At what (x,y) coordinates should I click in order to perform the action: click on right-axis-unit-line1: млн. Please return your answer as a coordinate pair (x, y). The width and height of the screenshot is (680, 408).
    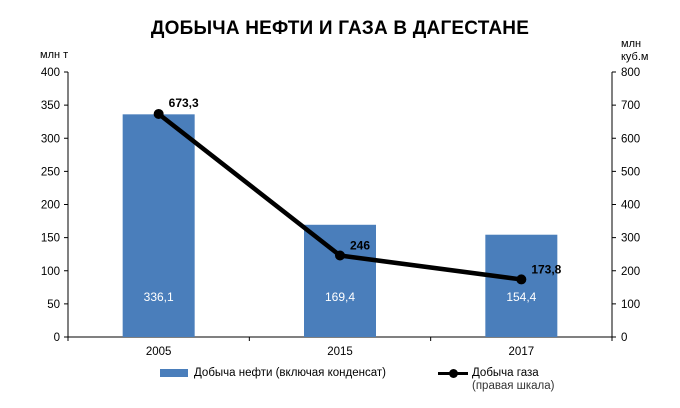
    Looking at the image, I should click on (631, 44).